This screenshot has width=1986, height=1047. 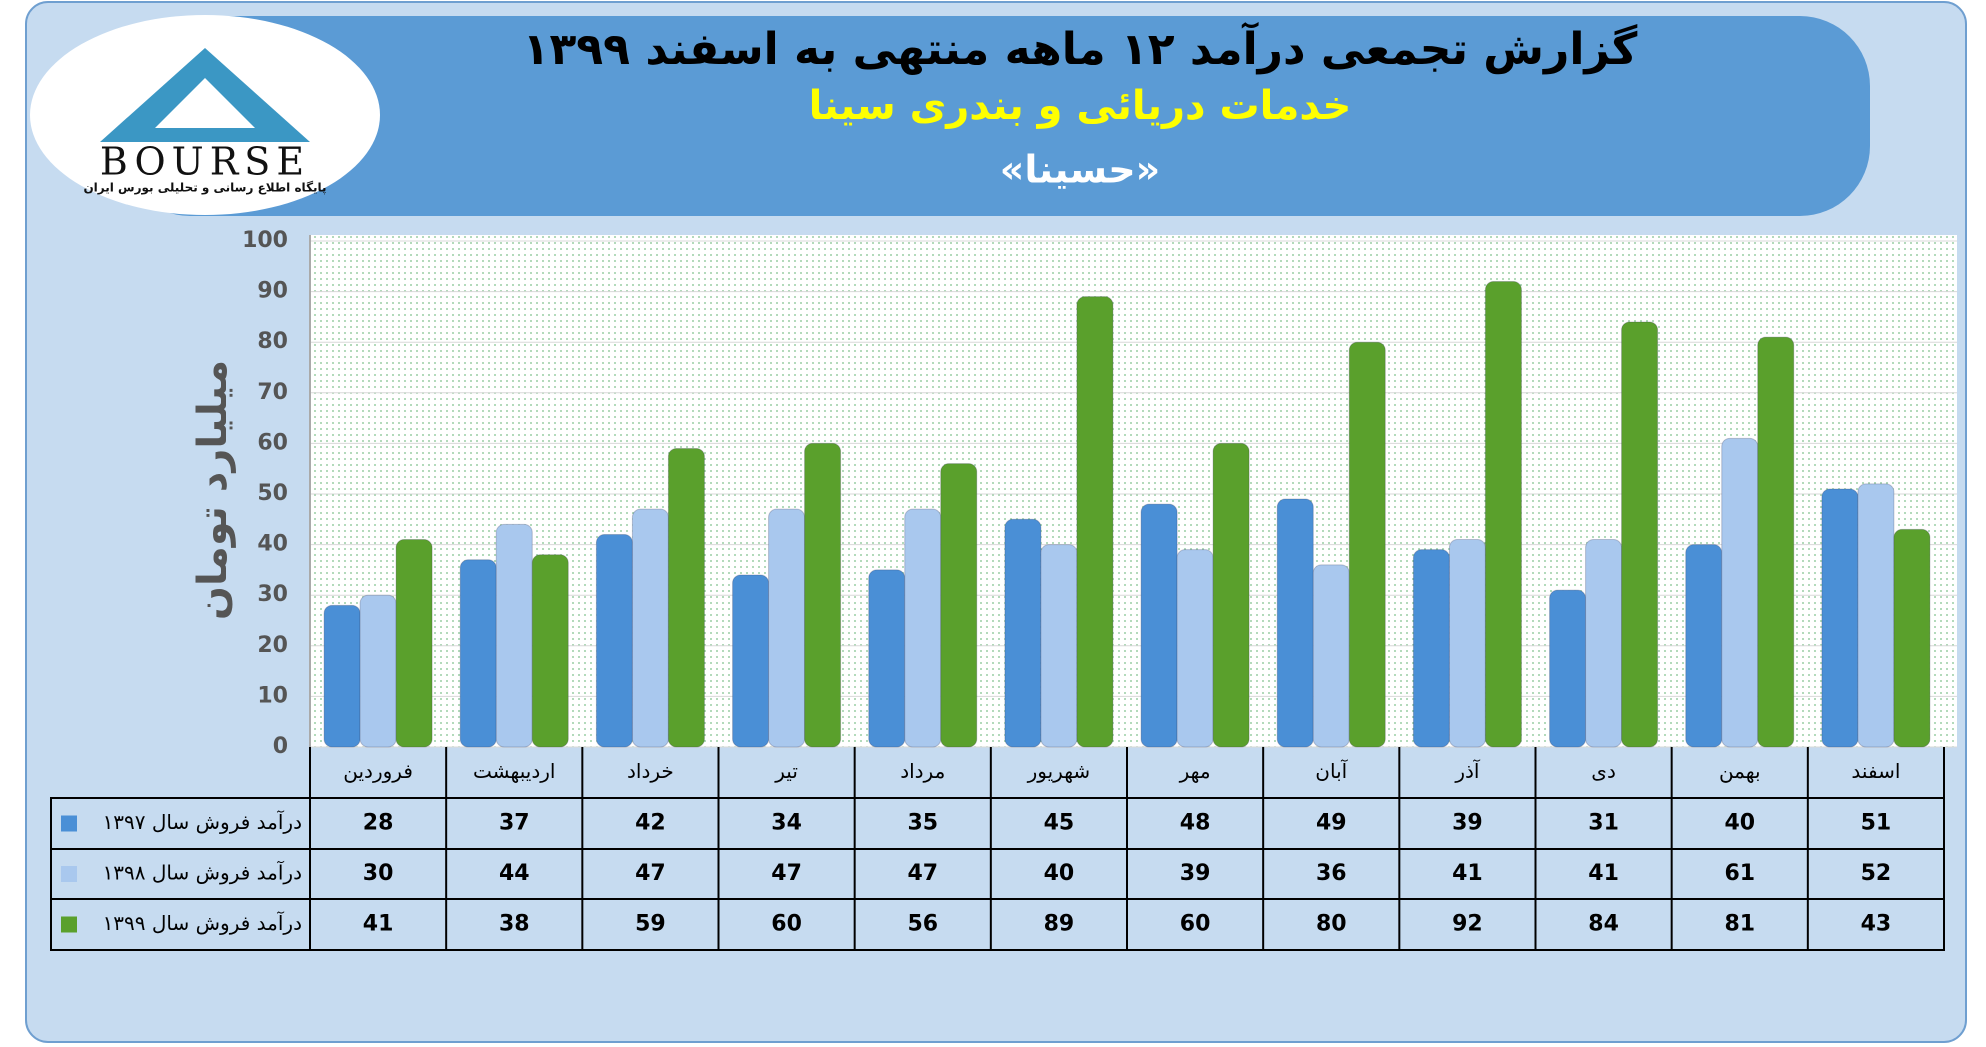 What do you see at coordinates (922, 771) in the screenshot?
I see `x-tick-label: مرداد` at bounding box center [922, 771].